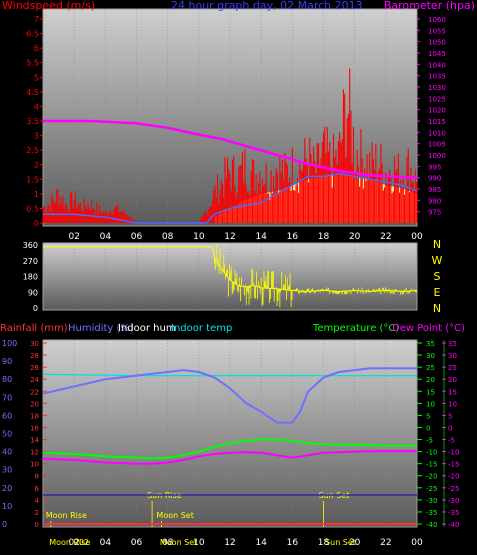 The width and height of the screenshot is (477, 555). Describe the element at coordinates (452, 368) in the screenshot. I see `dewpoint-tick-label: 25` at that location.